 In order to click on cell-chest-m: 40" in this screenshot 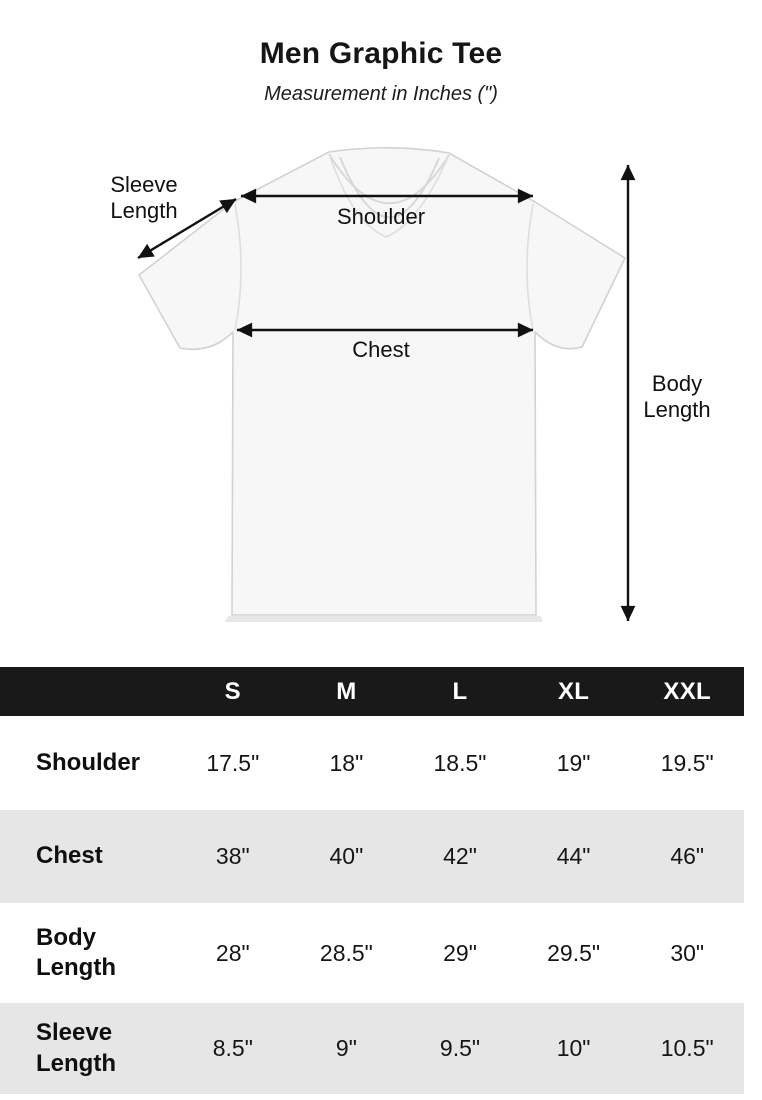, I will do `click(346, 856)`.